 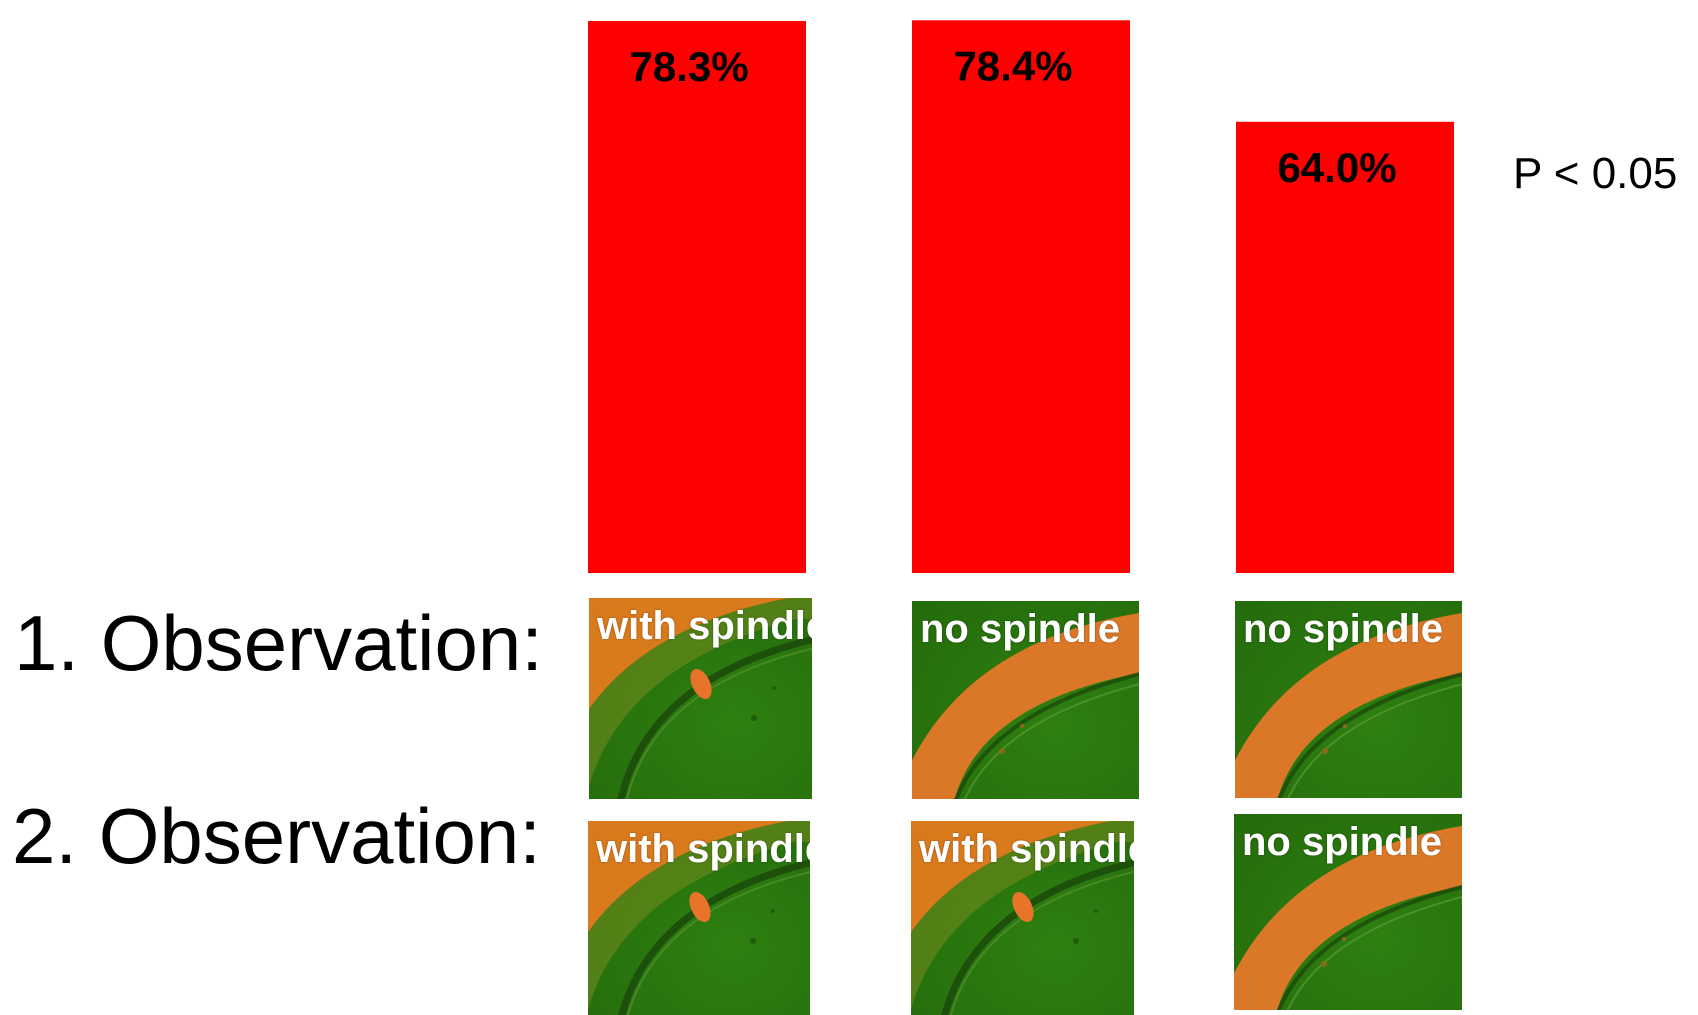 What do you see at coordinates (276, 836) in the screenshot?
I see `row-label-observation-2: 2. Observation:` at bounding box center [276, 836].